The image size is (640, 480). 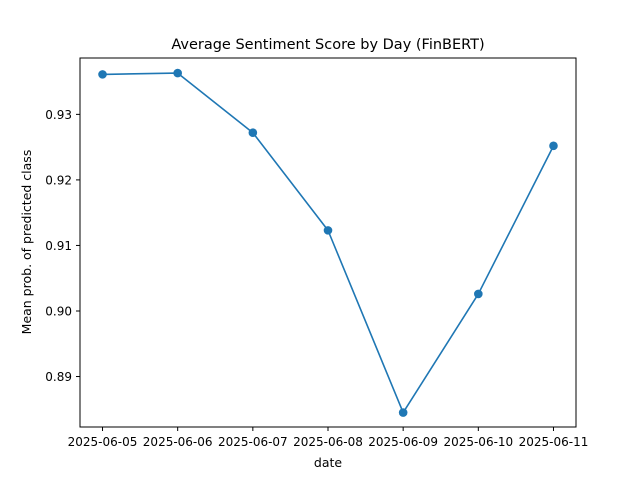 I want to click on x-tick-label: 2025-06-07, so click(x=253, y=442).